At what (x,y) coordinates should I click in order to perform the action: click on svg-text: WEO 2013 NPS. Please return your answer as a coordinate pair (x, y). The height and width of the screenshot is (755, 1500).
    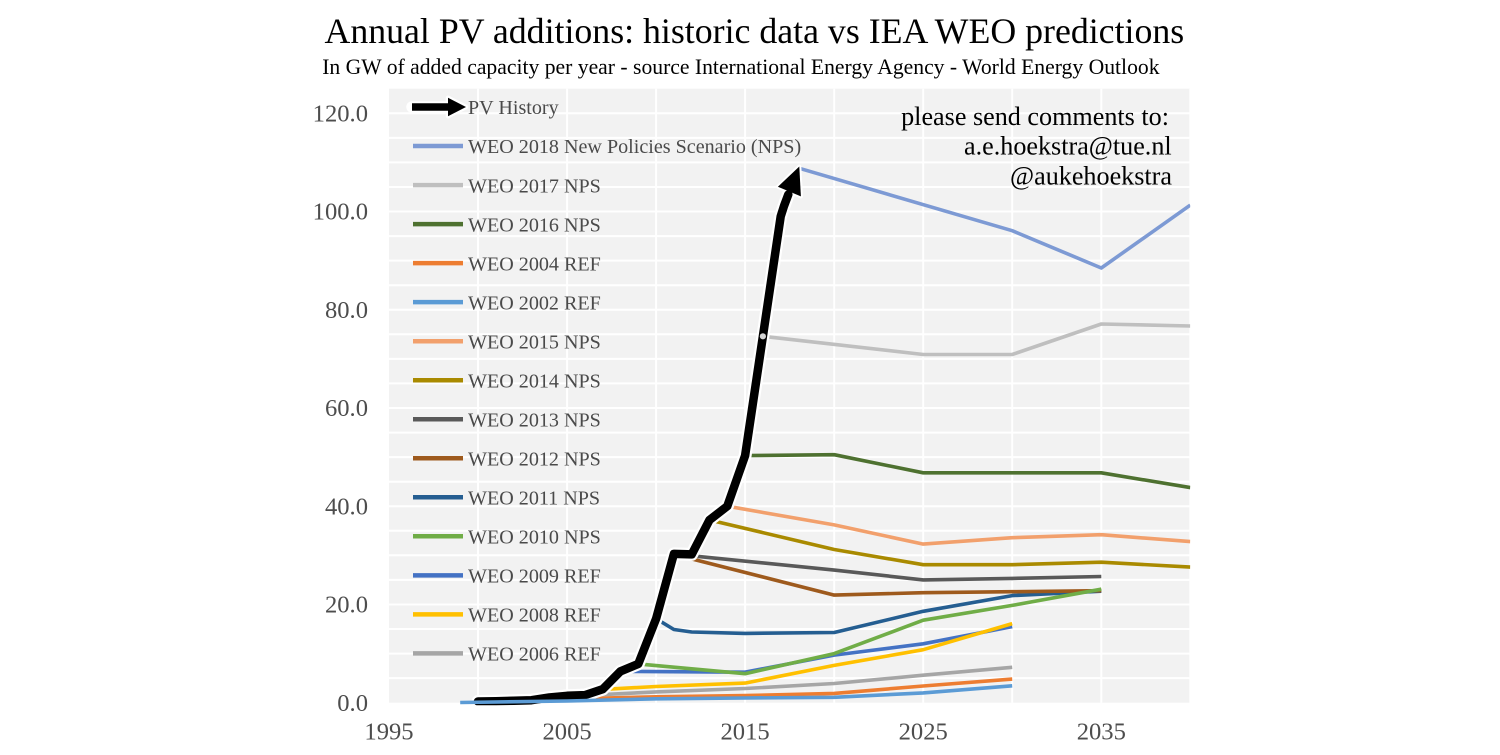
    Looking at the image, I should click on (534, 420).